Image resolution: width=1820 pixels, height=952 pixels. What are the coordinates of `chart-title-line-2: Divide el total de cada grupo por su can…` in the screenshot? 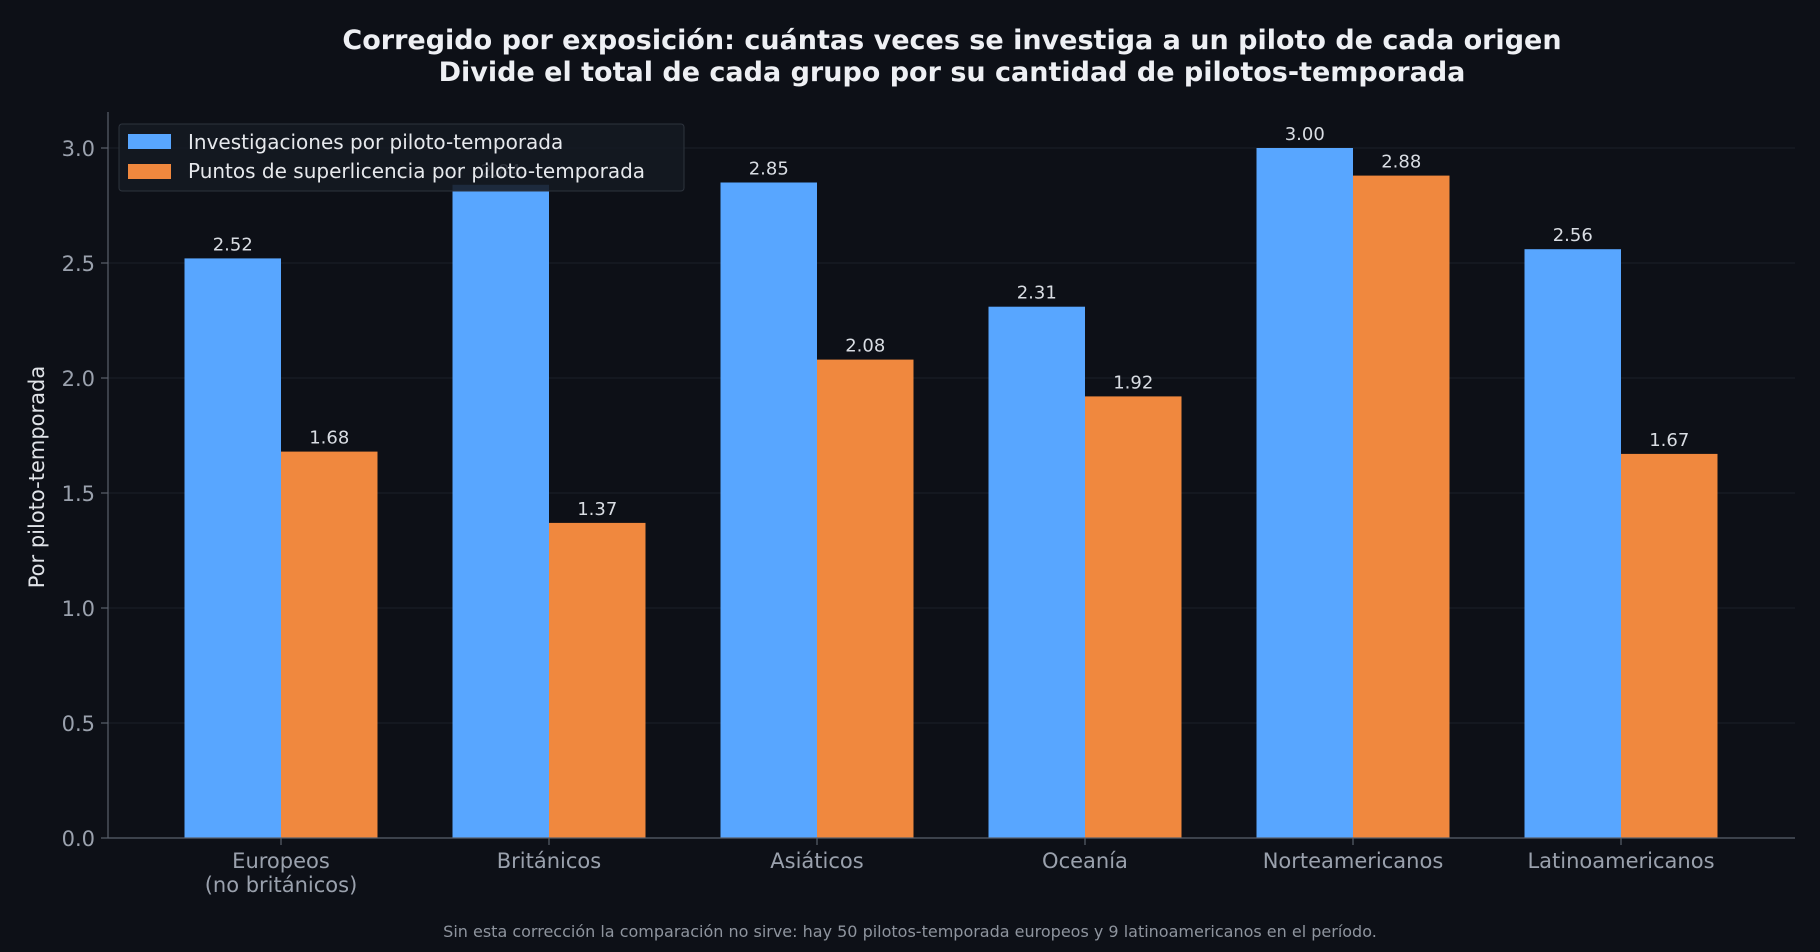 It's located at (952, 72).